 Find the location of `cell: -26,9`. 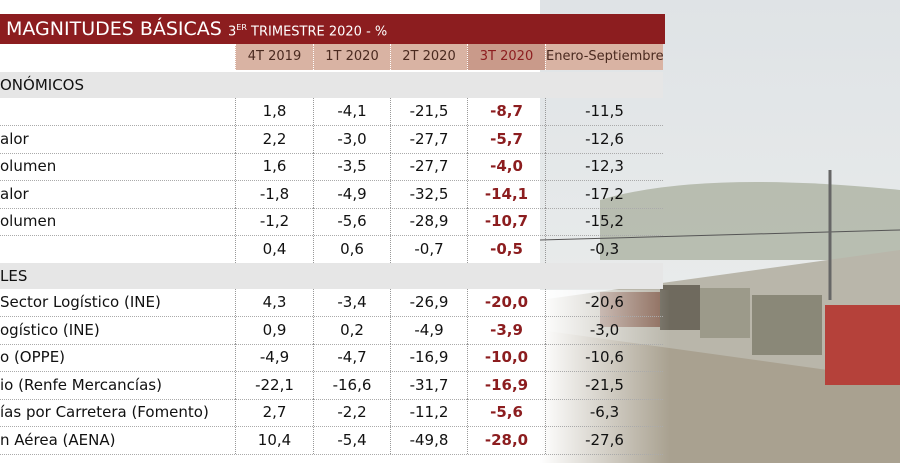

cell: -26,9 is located at coordinates (428, 302).